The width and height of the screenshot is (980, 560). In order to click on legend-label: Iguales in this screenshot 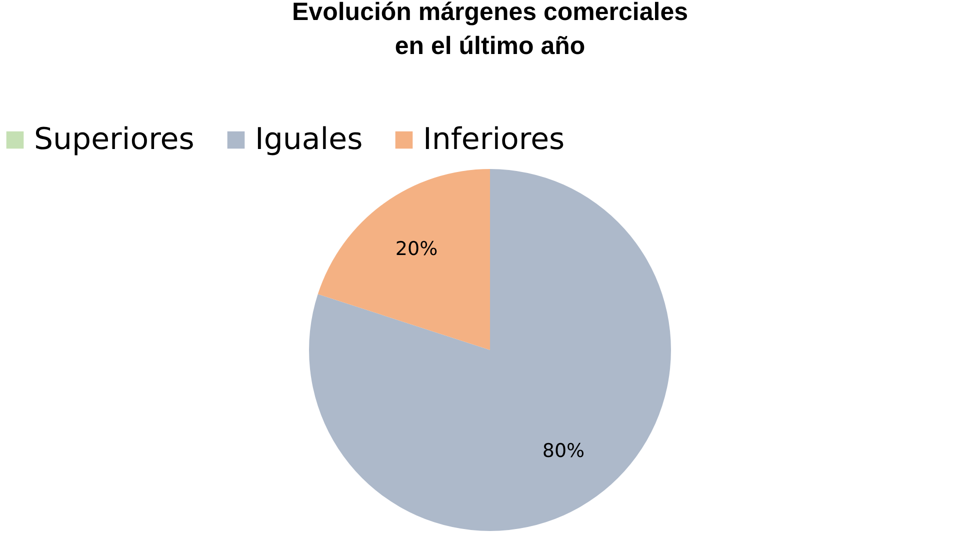, I will do `click(309, 139)`.